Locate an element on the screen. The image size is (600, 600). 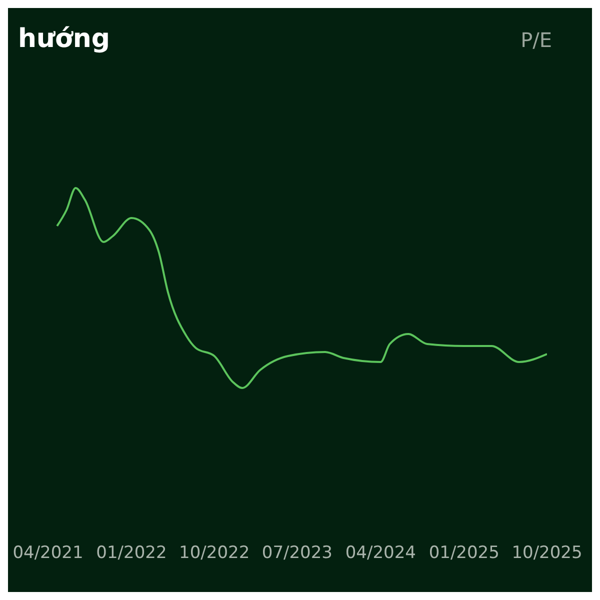
x-tick-label: 10/2025 is located at coordinates (547, 553).